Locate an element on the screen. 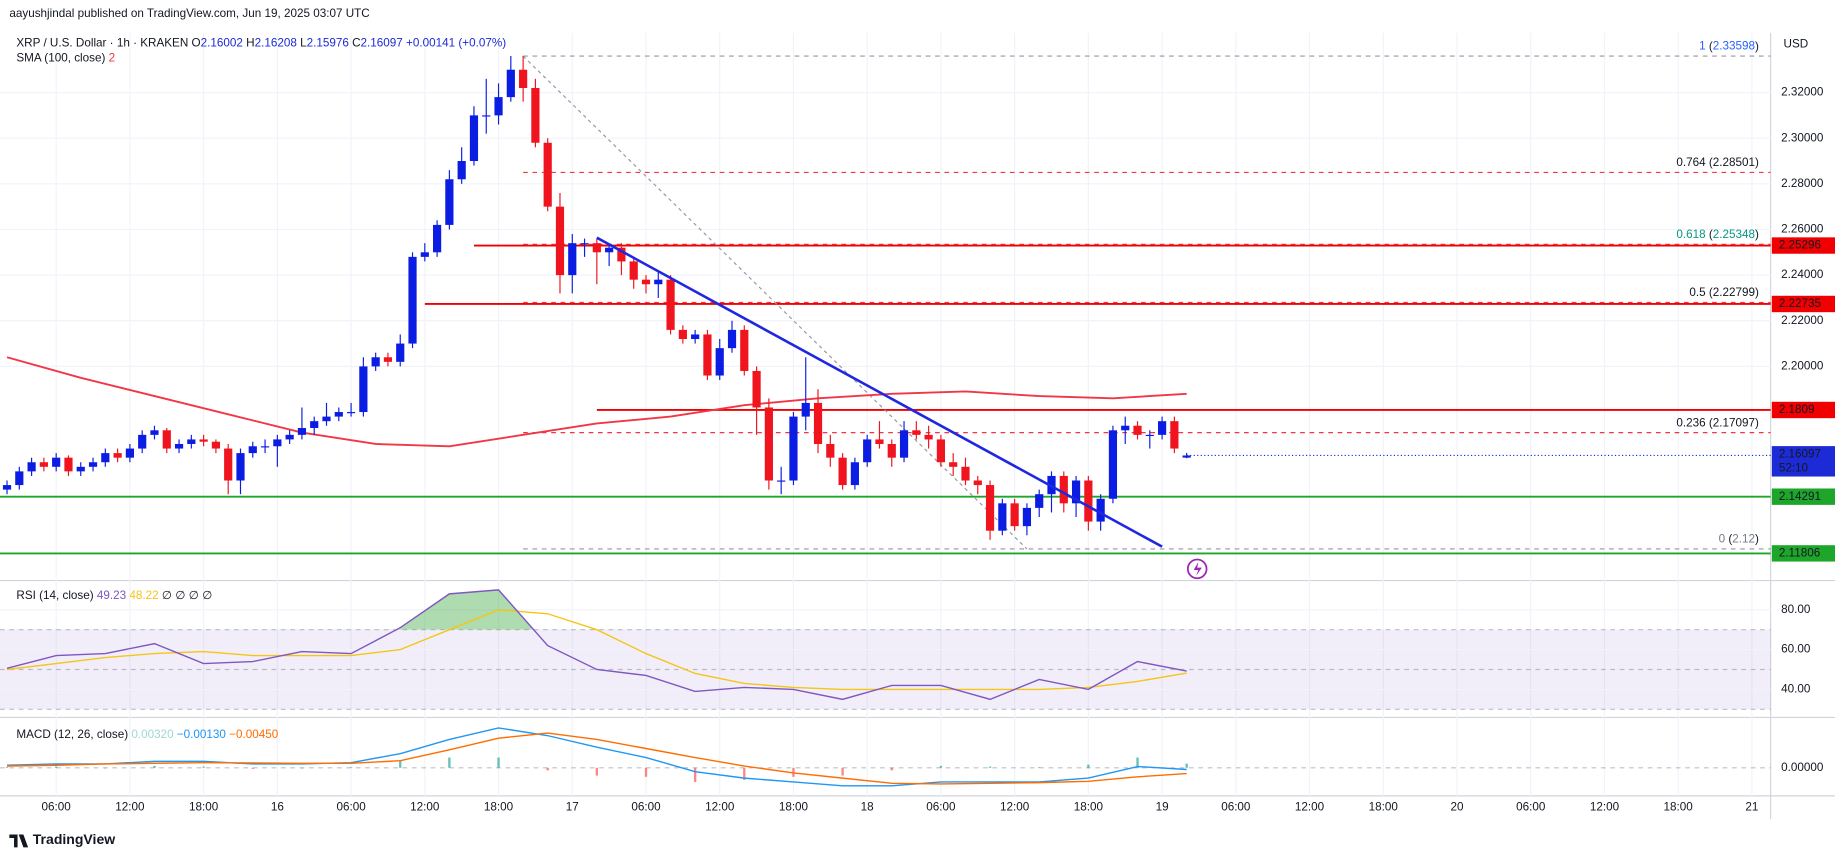 This screenshot has width=1835, height=858. ohlc-prefix: O is located at coordinates (196, 42).